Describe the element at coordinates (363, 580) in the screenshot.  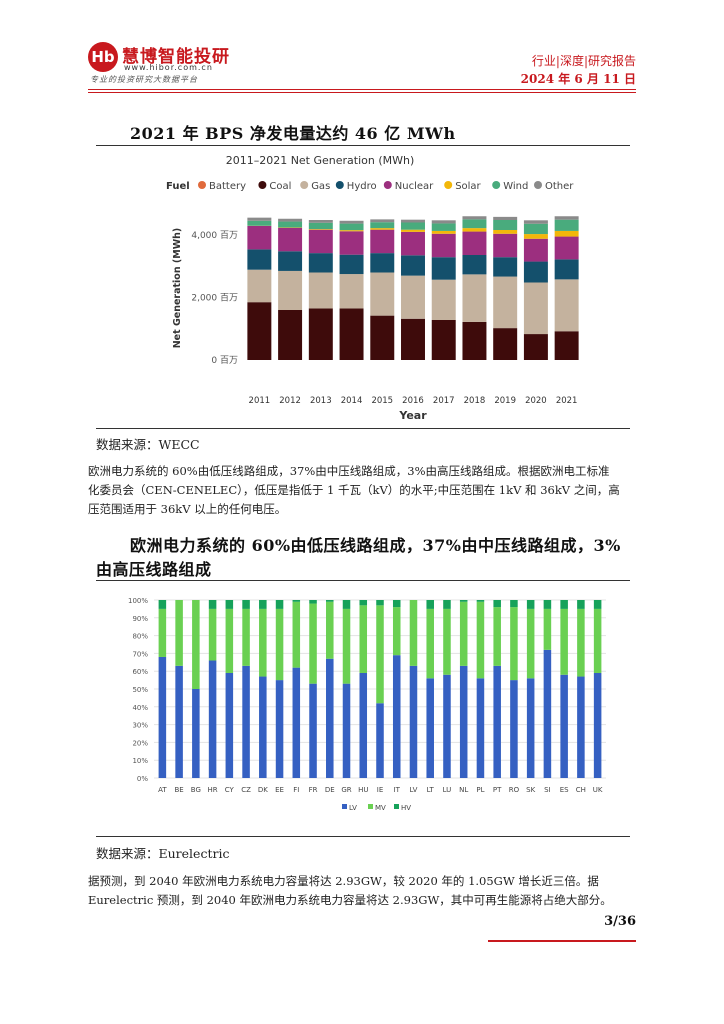
I see `figure2-top-rule` at that location.